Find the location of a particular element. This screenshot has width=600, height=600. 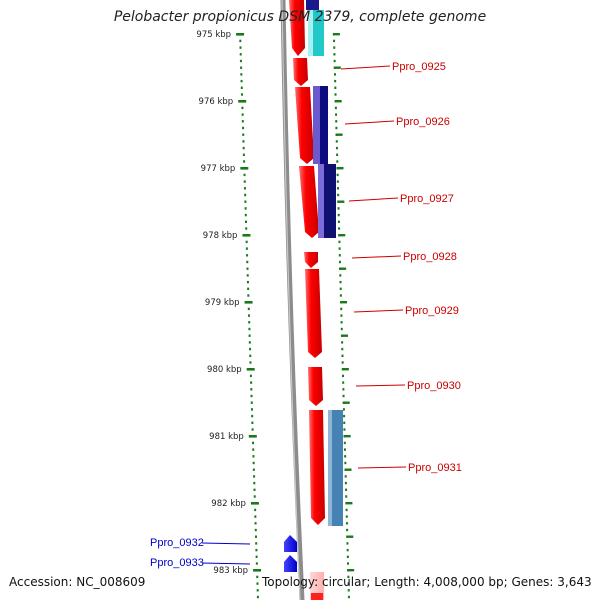

scale-label: 979 kbp is located at coordinates (222, 303).